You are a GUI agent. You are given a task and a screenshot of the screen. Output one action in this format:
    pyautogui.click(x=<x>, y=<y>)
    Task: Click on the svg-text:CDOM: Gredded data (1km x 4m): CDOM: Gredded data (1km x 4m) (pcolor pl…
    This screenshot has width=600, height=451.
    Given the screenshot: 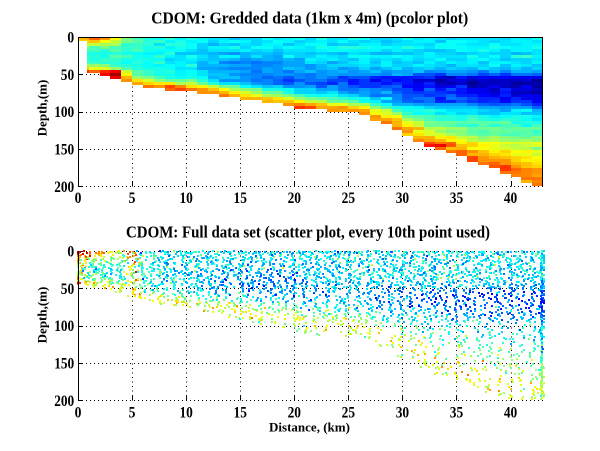 What is the action you would take?
    pyautogui.click(x=309, y=18)
    